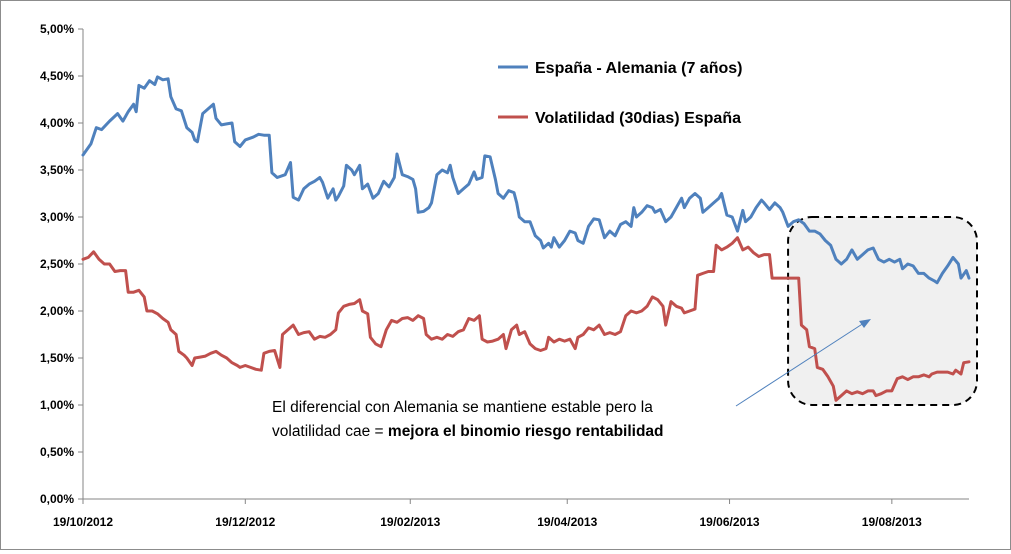 Image resolution: width=1011 pixels, height=554 pixels. What do you see at coordinates (57, 499) in the screenshot?
I see `y-tick-label: 0,00%` at bounding box center [57, 499].